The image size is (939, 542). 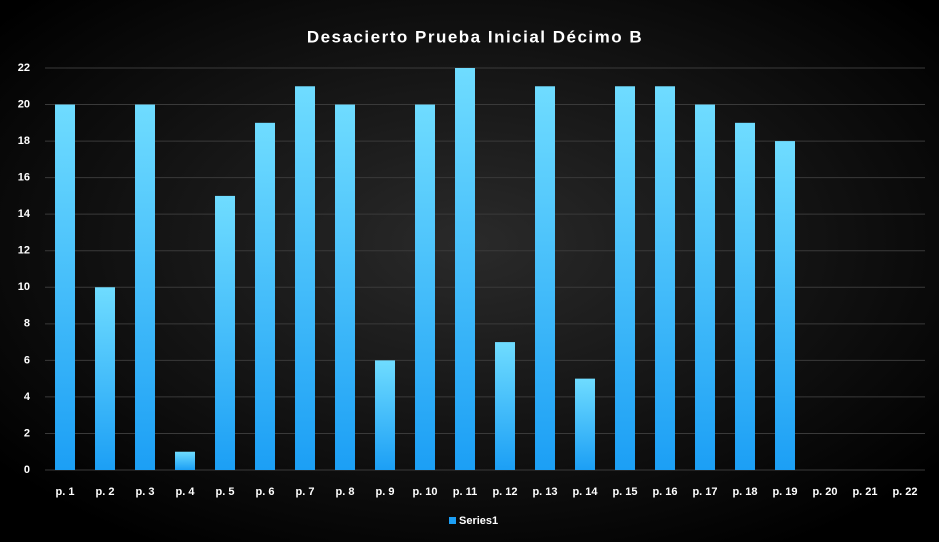 What do you see at coordinates (504, 492) in the screenshot?
I see `x-tick-label: p. 12` at bounding box center [504, 492].